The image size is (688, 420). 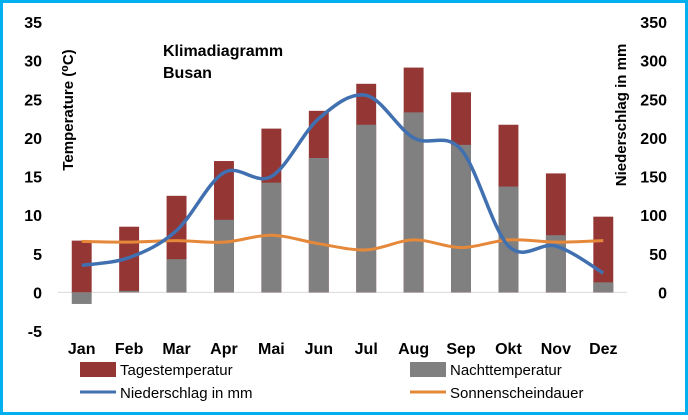 I want to click on y-right-tick-label: 100, so click(x=653, y=216).